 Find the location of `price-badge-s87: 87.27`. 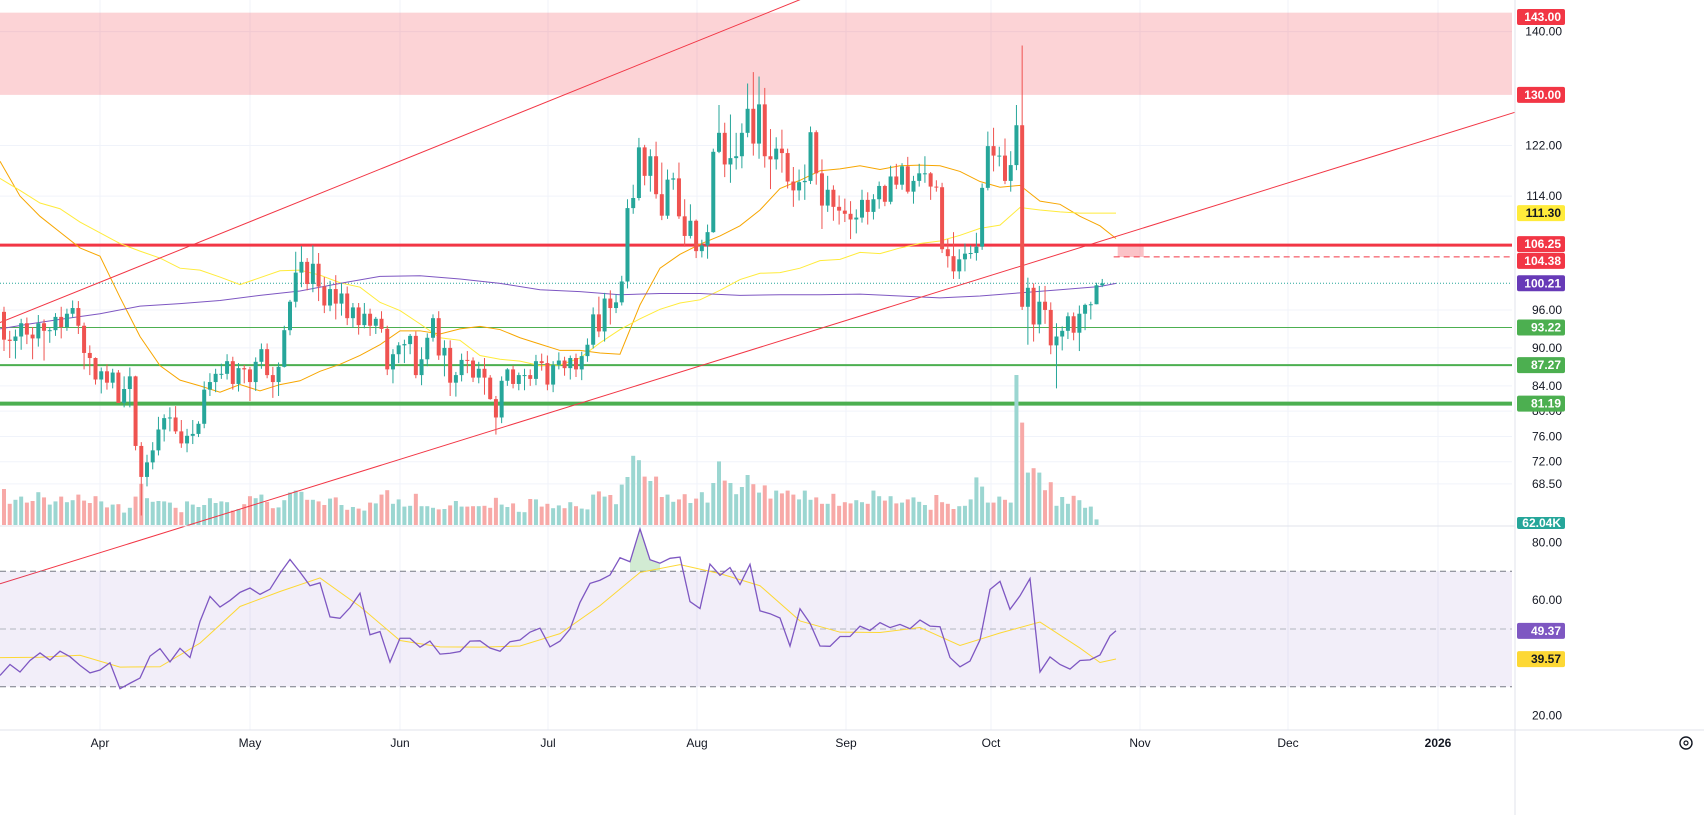

price-badge-s87: 87.27 is located at coordinates (1541, 365).